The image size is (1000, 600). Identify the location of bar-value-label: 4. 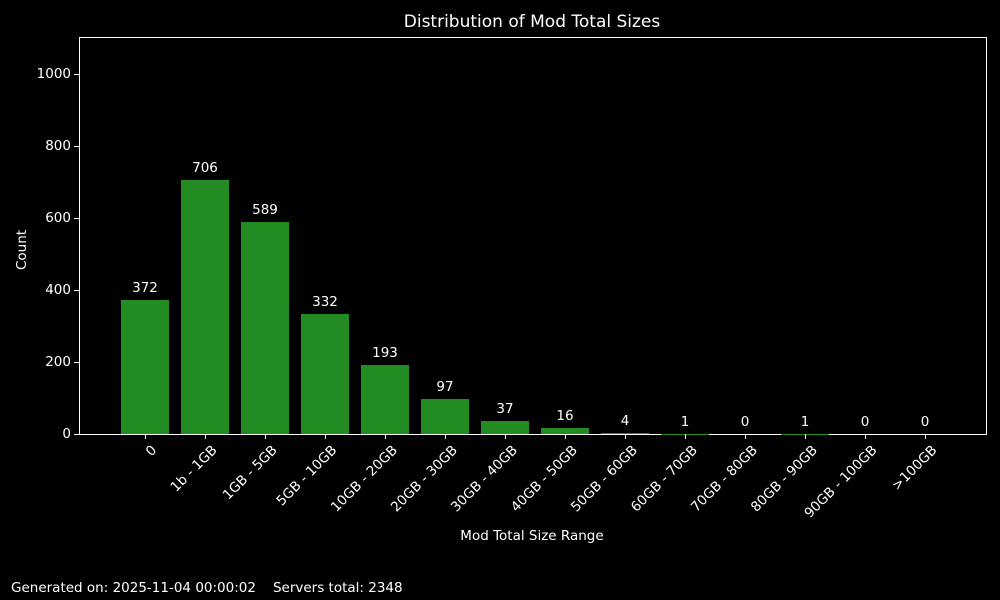
(625, 420).